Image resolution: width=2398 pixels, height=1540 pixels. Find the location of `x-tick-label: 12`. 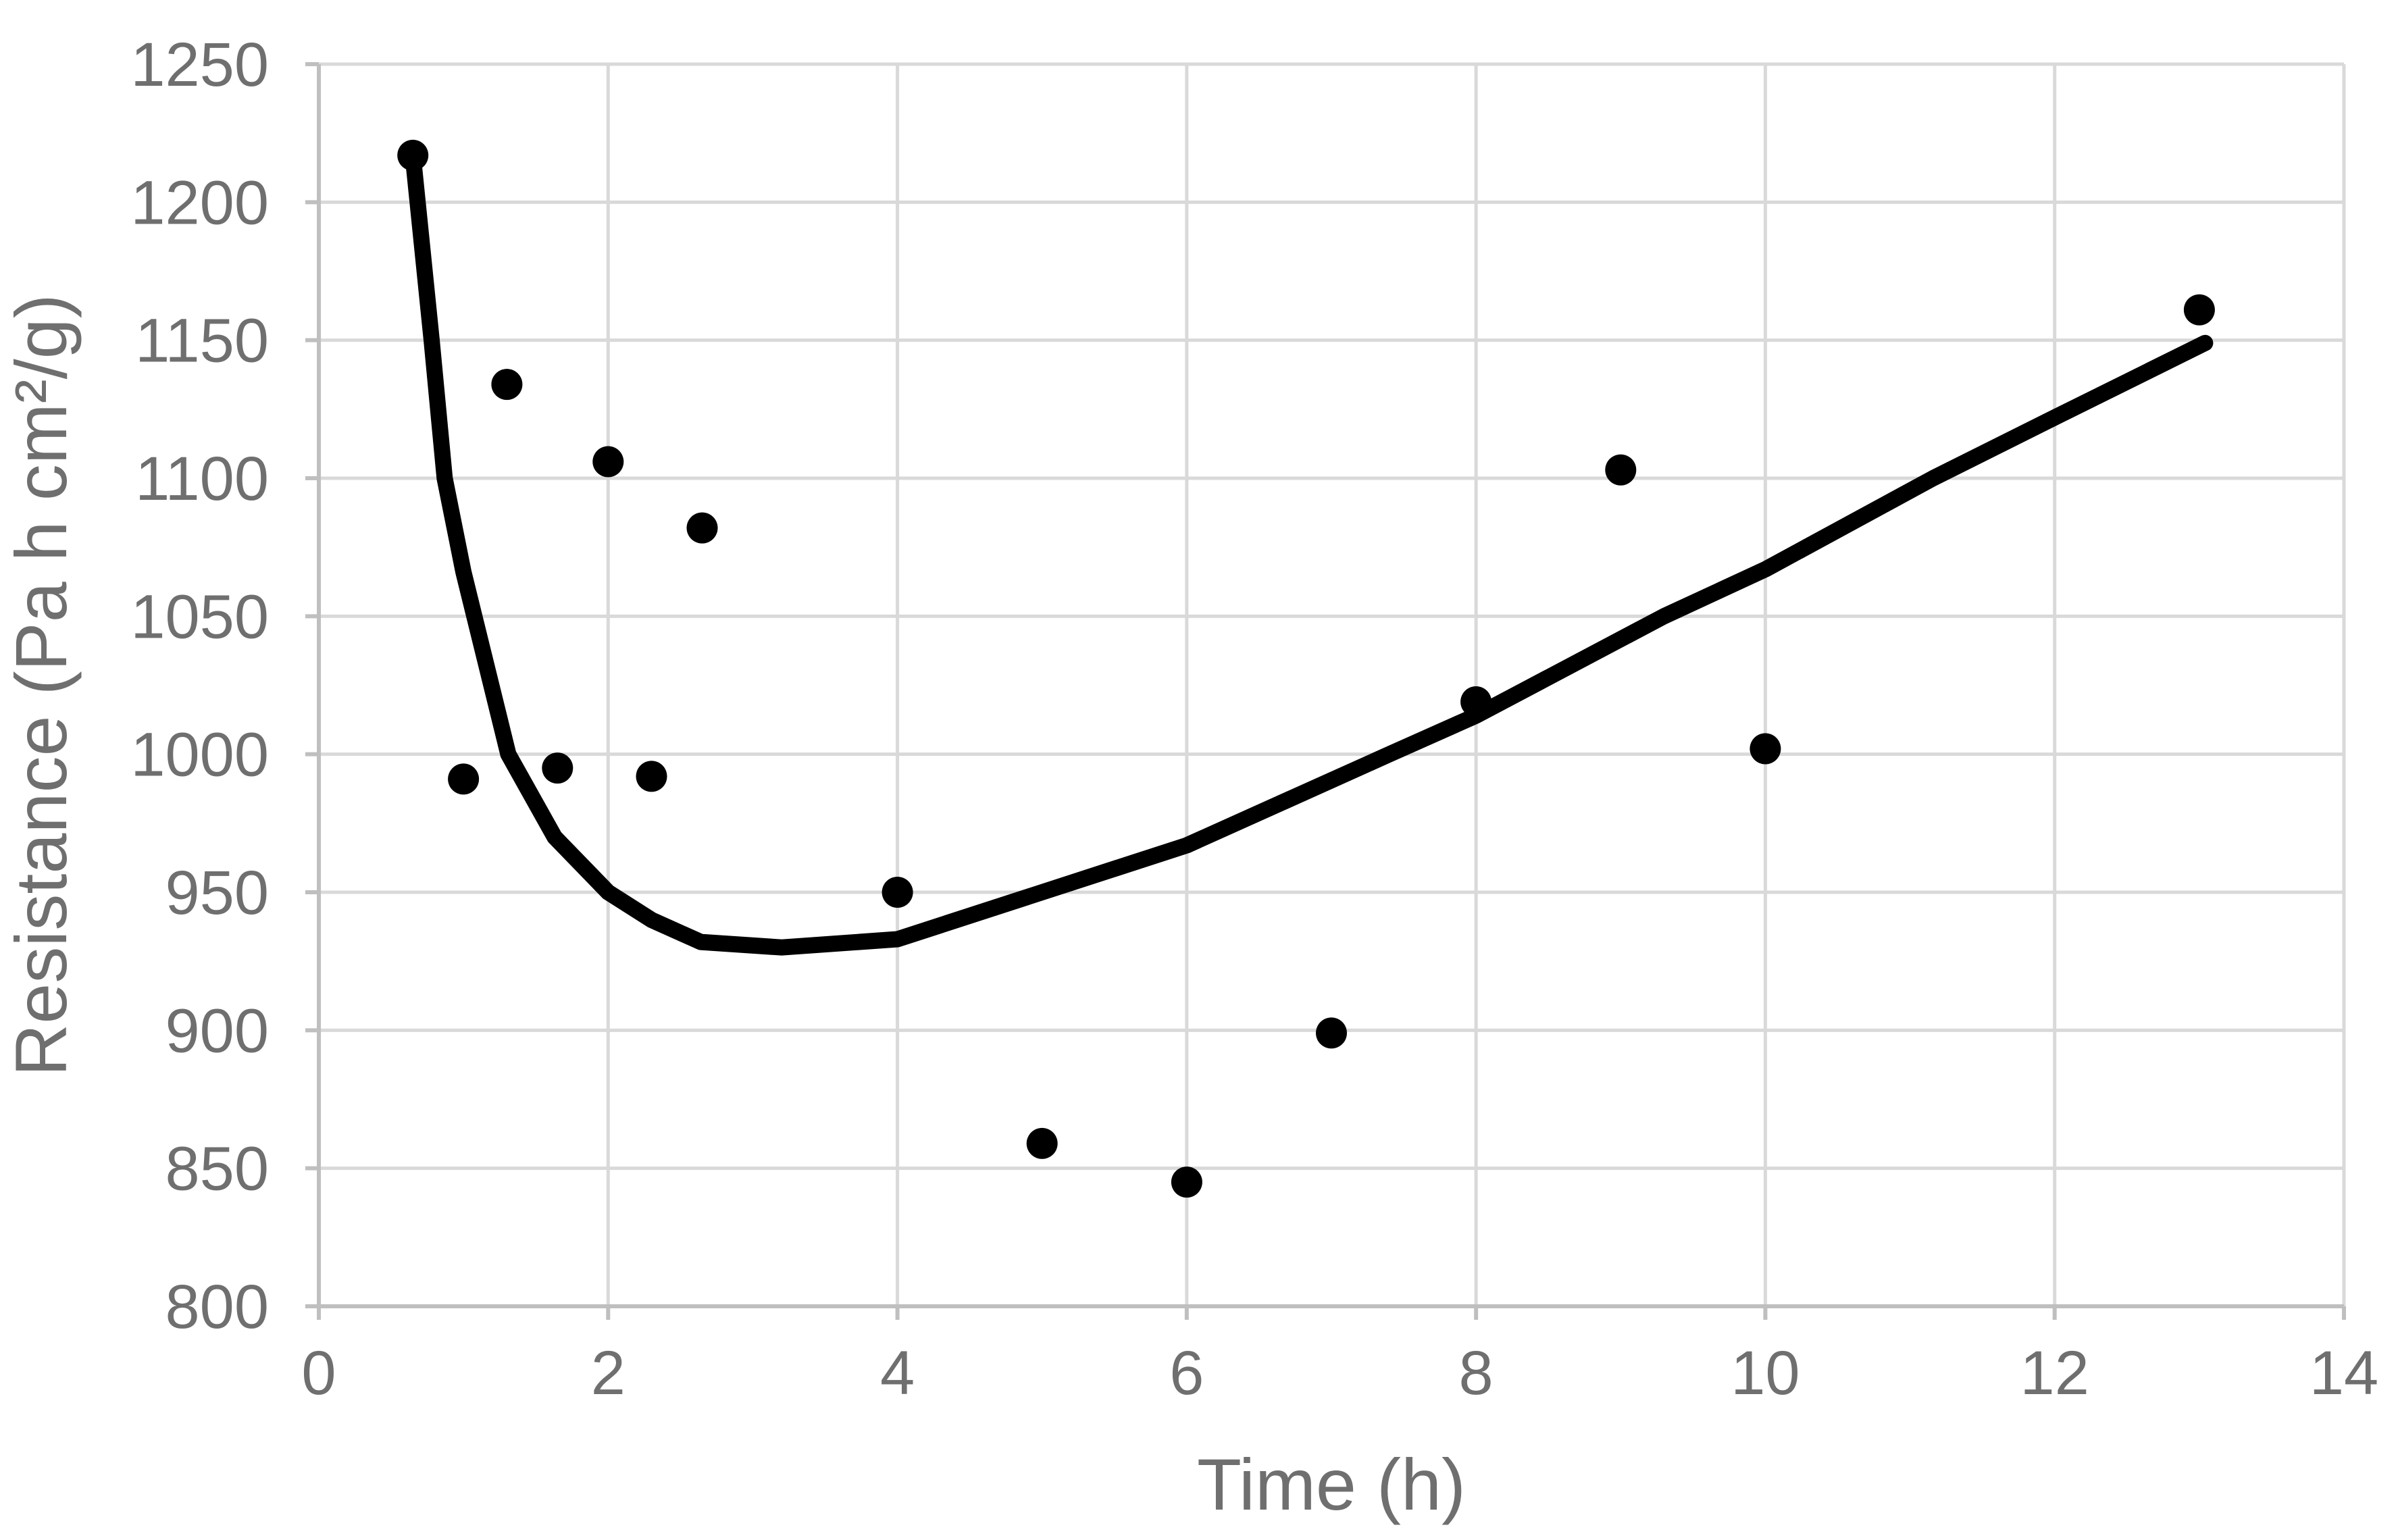

x-tick-label: 12 is located at coordinates (2054, 1373).